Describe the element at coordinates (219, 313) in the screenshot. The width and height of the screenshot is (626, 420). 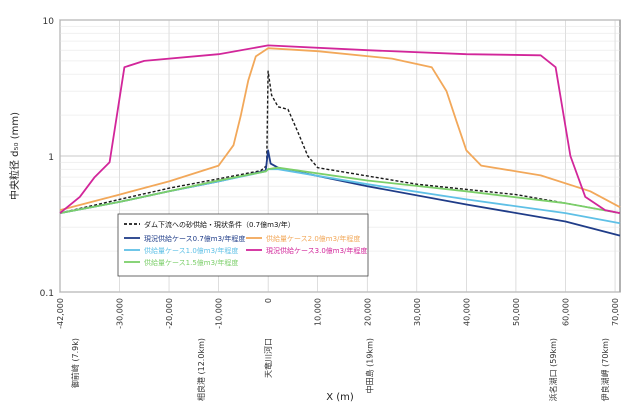
I see `x-tick-label: -10,000` at that location.